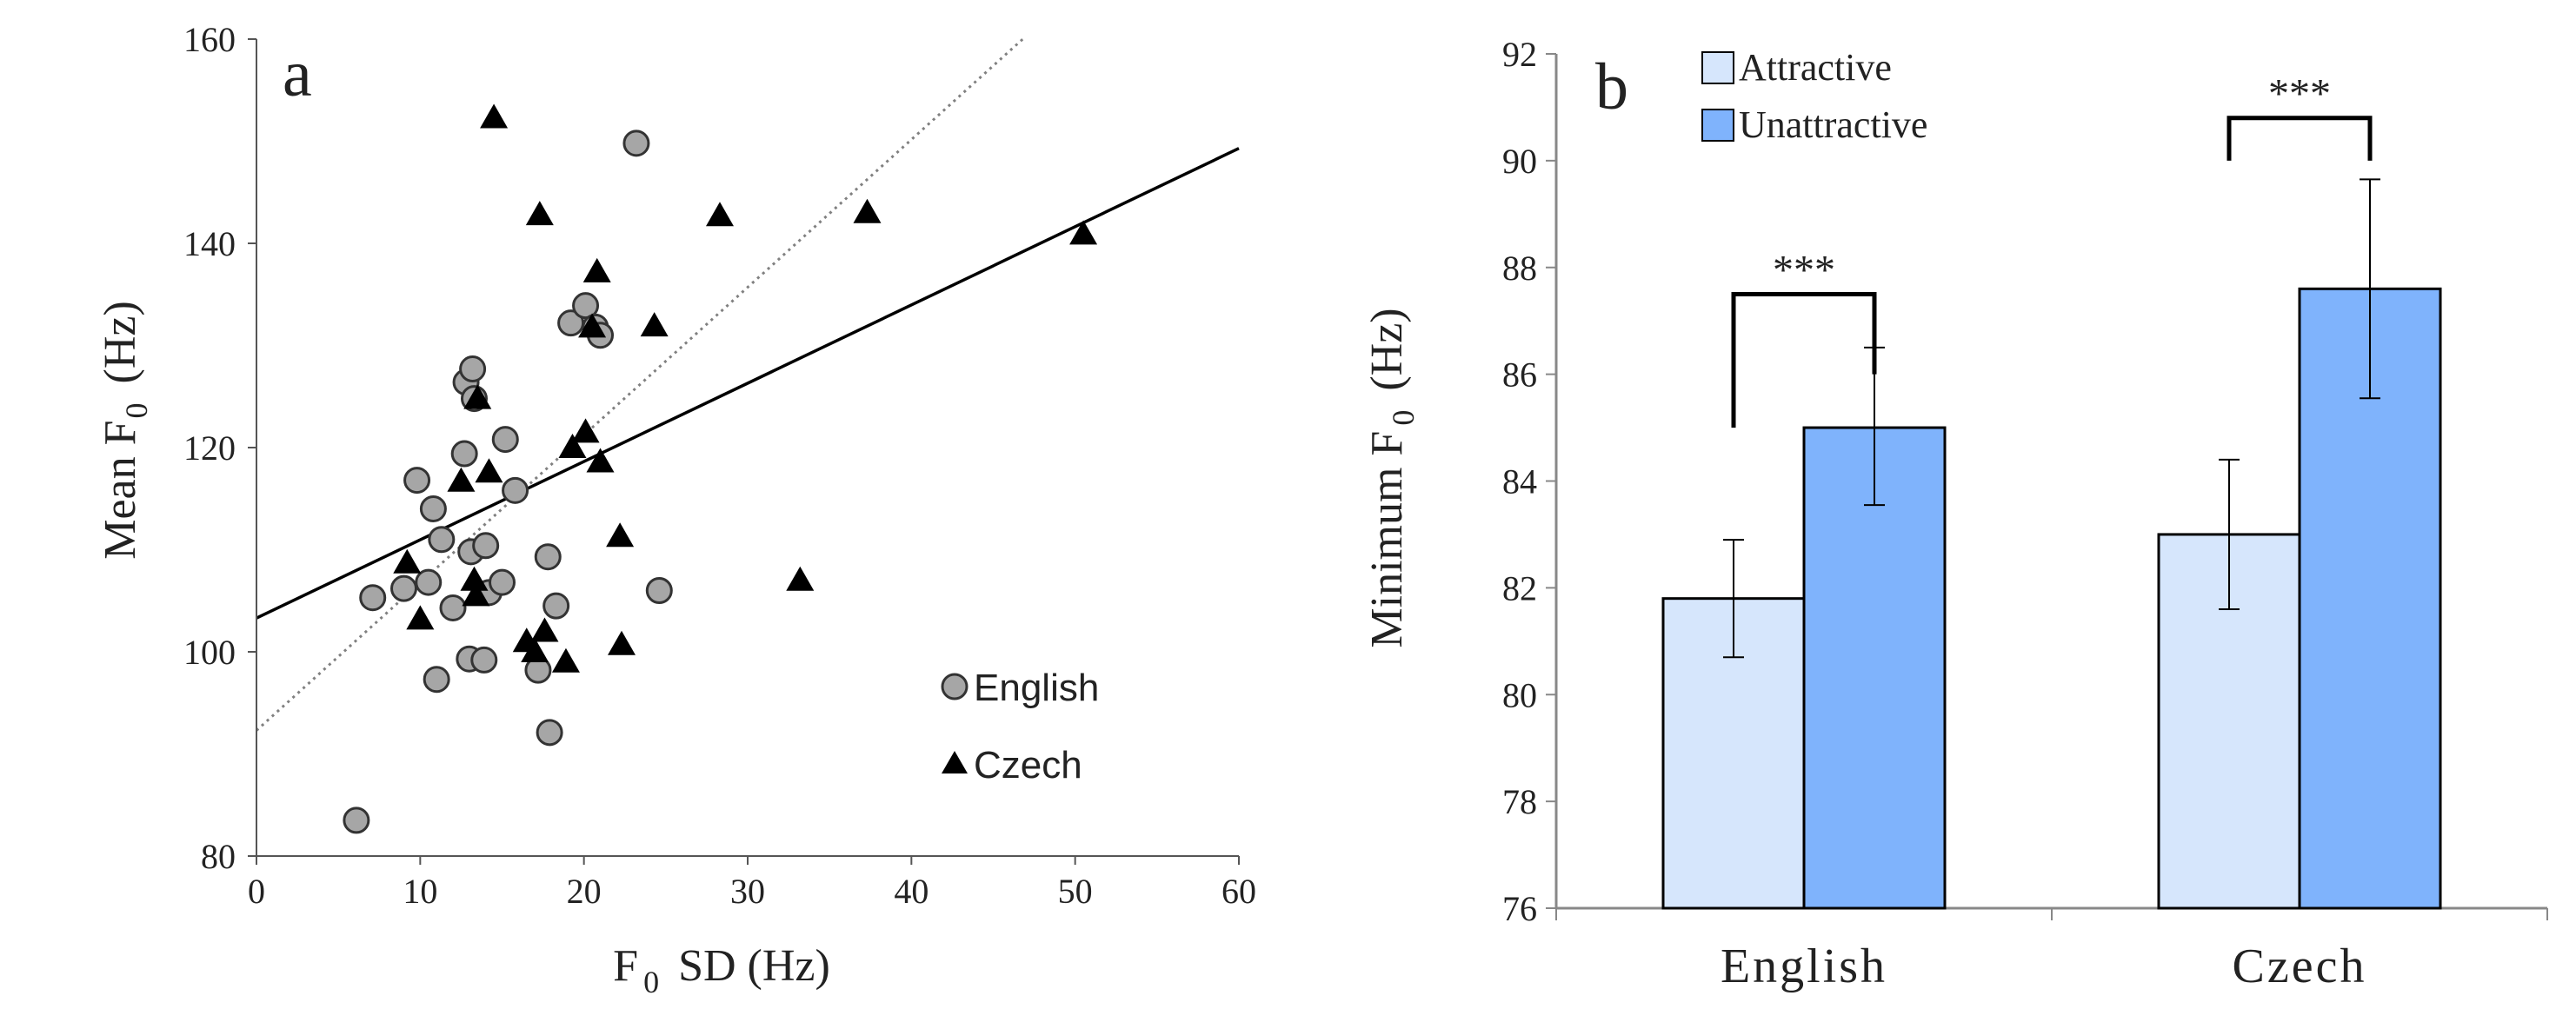 This screenshot has width=2576, height=1029. What do you see at coordinates (584, 891) in the screenshot?
I see `x-tick-label: 20` at bounding box center [584, 891].